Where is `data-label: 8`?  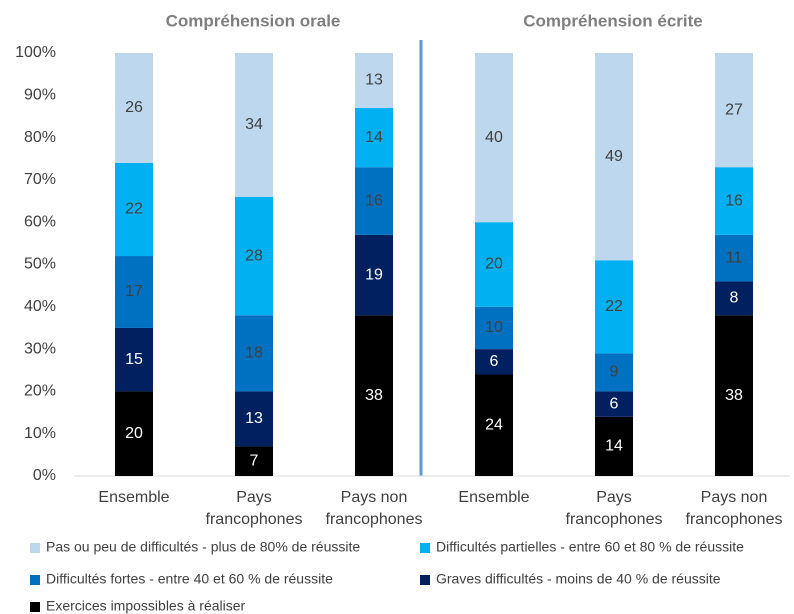 data-label: 8 is located at coordinates (734, 298).